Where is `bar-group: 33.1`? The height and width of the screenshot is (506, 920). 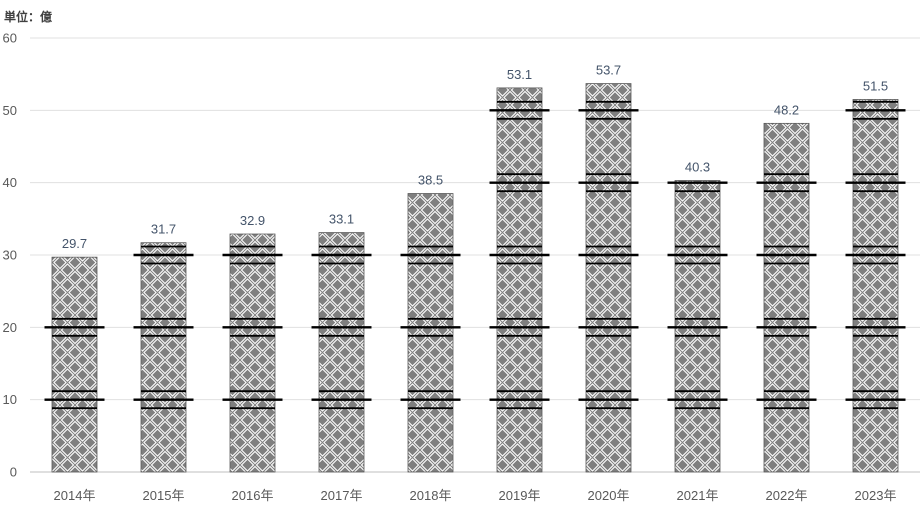 bar-group: 33.1 is located at coordinates (341, 342).